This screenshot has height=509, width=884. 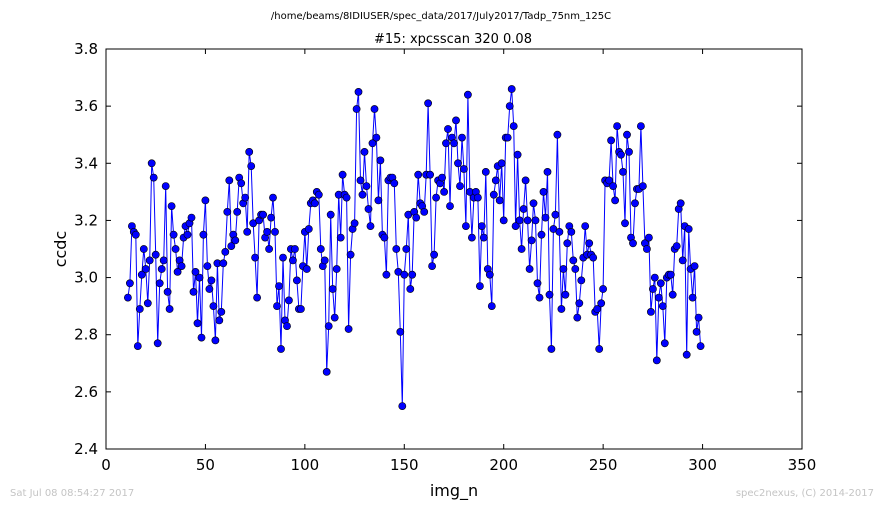 What do you see at coordinates (603, 465) in the screenshot?
I see `x-tick-label: 250` at bounding box center [603, 465].